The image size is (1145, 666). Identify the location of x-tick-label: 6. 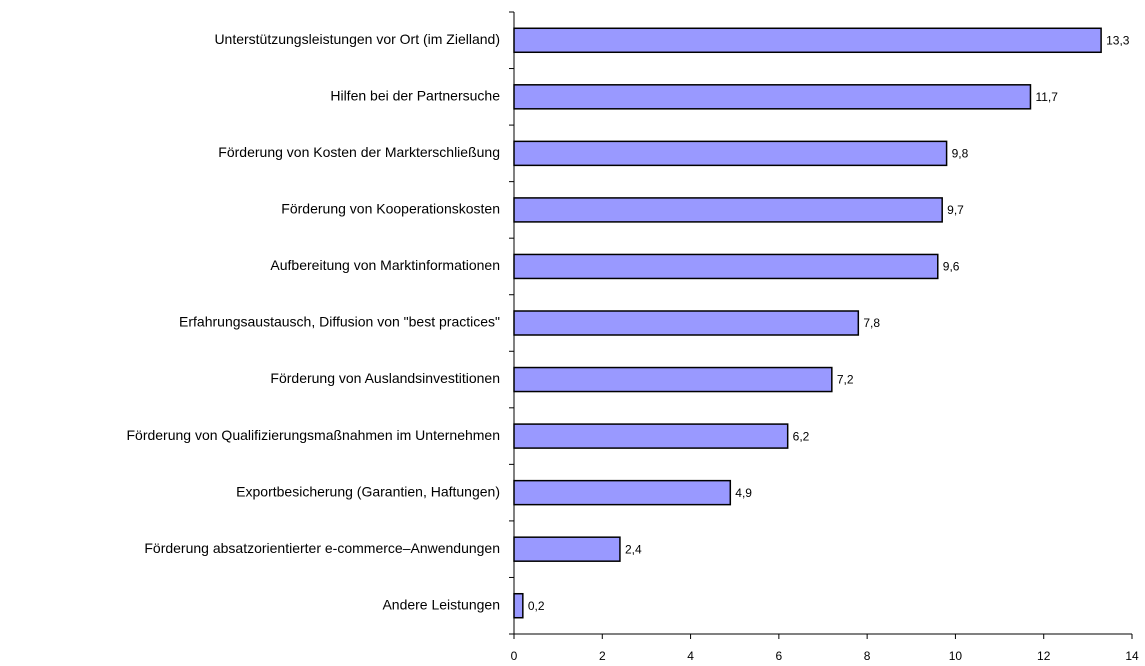
(779, 656).